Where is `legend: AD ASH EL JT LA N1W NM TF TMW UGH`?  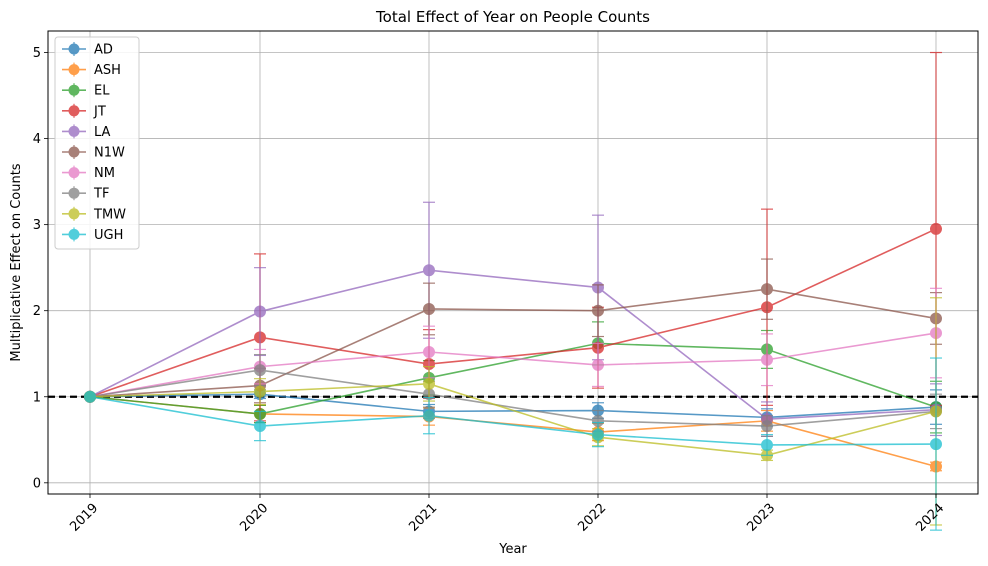 legend: AD ASH EL JT LA N1W NM TF TMW UGH is located at coordinates (97, 143).